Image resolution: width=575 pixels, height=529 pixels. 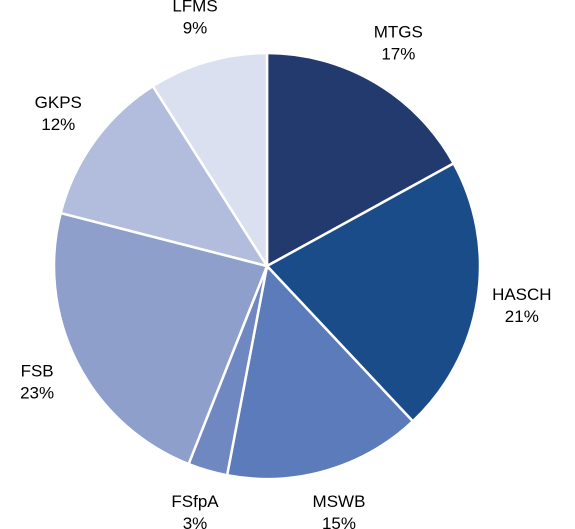 What do you see at coordinates (58, 102) in the screenshot?
I see `slice-label: GKPS` at bounding box center [58, 102].